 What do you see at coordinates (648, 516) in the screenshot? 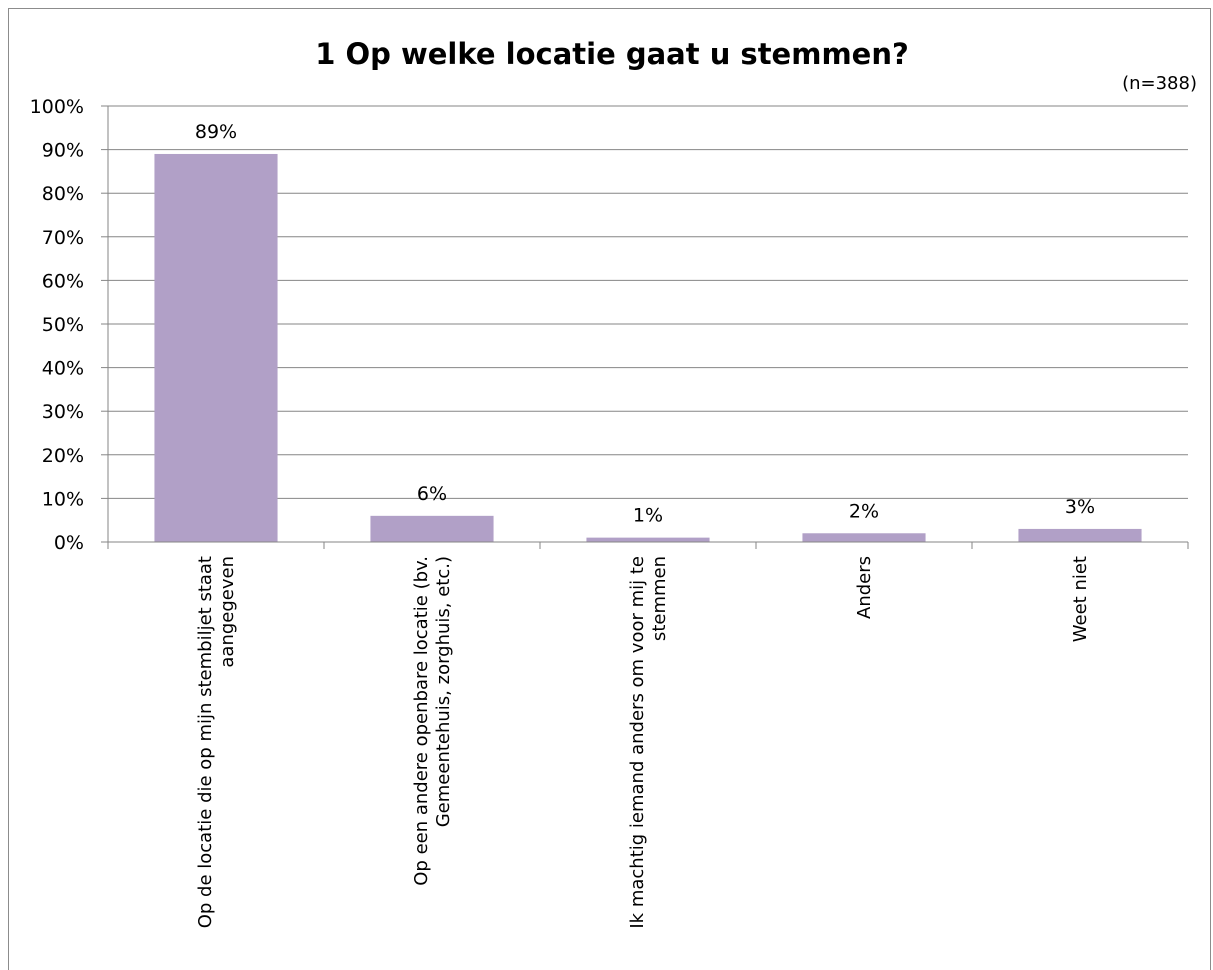
I see `data-label: 1%` at bounding box center [648, 516].